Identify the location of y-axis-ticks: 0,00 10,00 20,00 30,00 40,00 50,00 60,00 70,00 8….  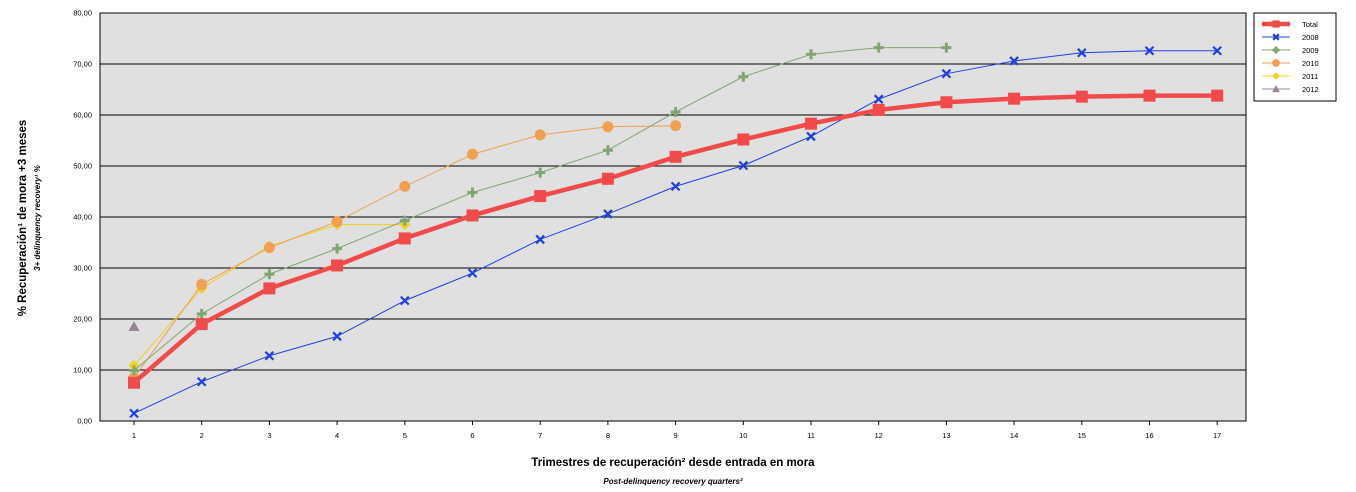
(82, 217).